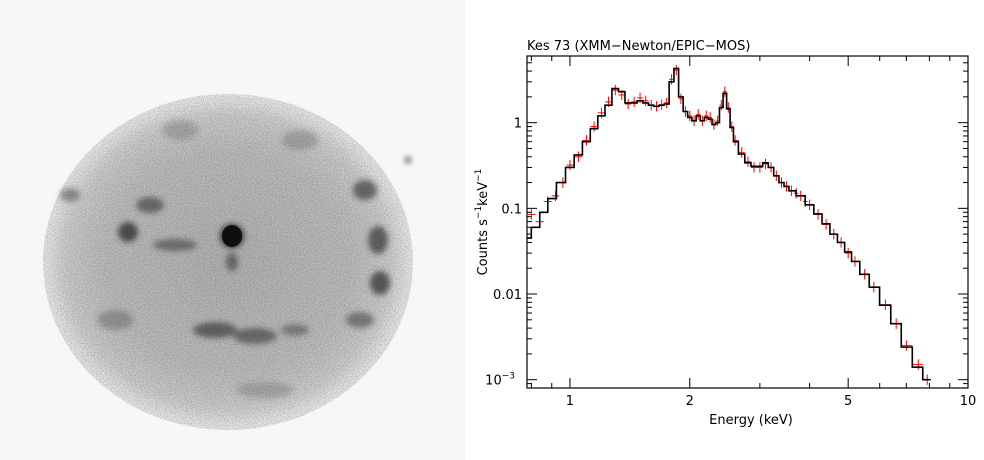 The height and width of the screenshot is (460, 984). I want to click on y-tick-label: 0.01, so click(507, 295).